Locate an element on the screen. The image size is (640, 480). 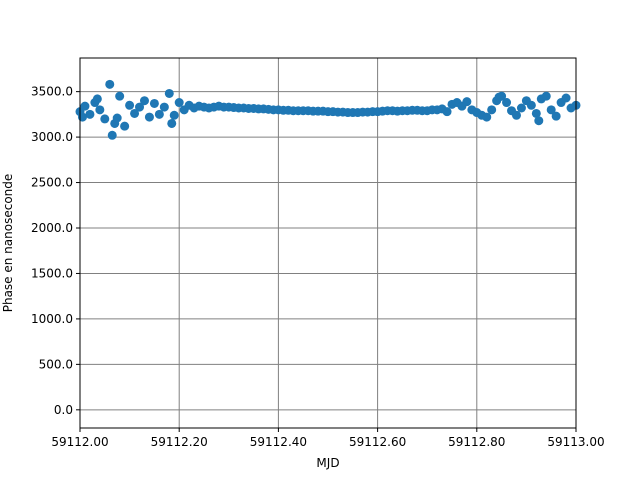
y-tick-label: 3500.0 is located at coordinates (52, 92).